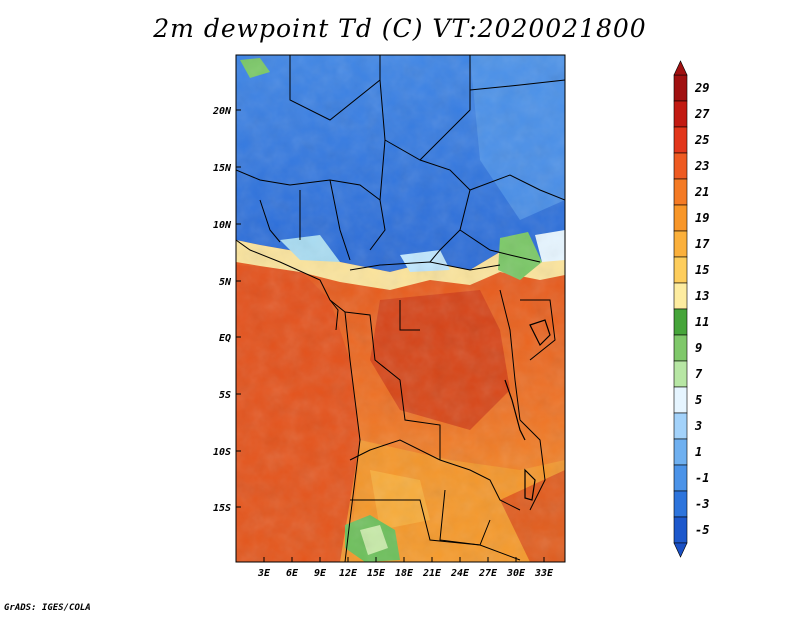 The image size is (800, 618). What do you see at coordinates (702, 114) in the screenshot?
I see `colorbar-label: 27` at bounding box center [702, 114].